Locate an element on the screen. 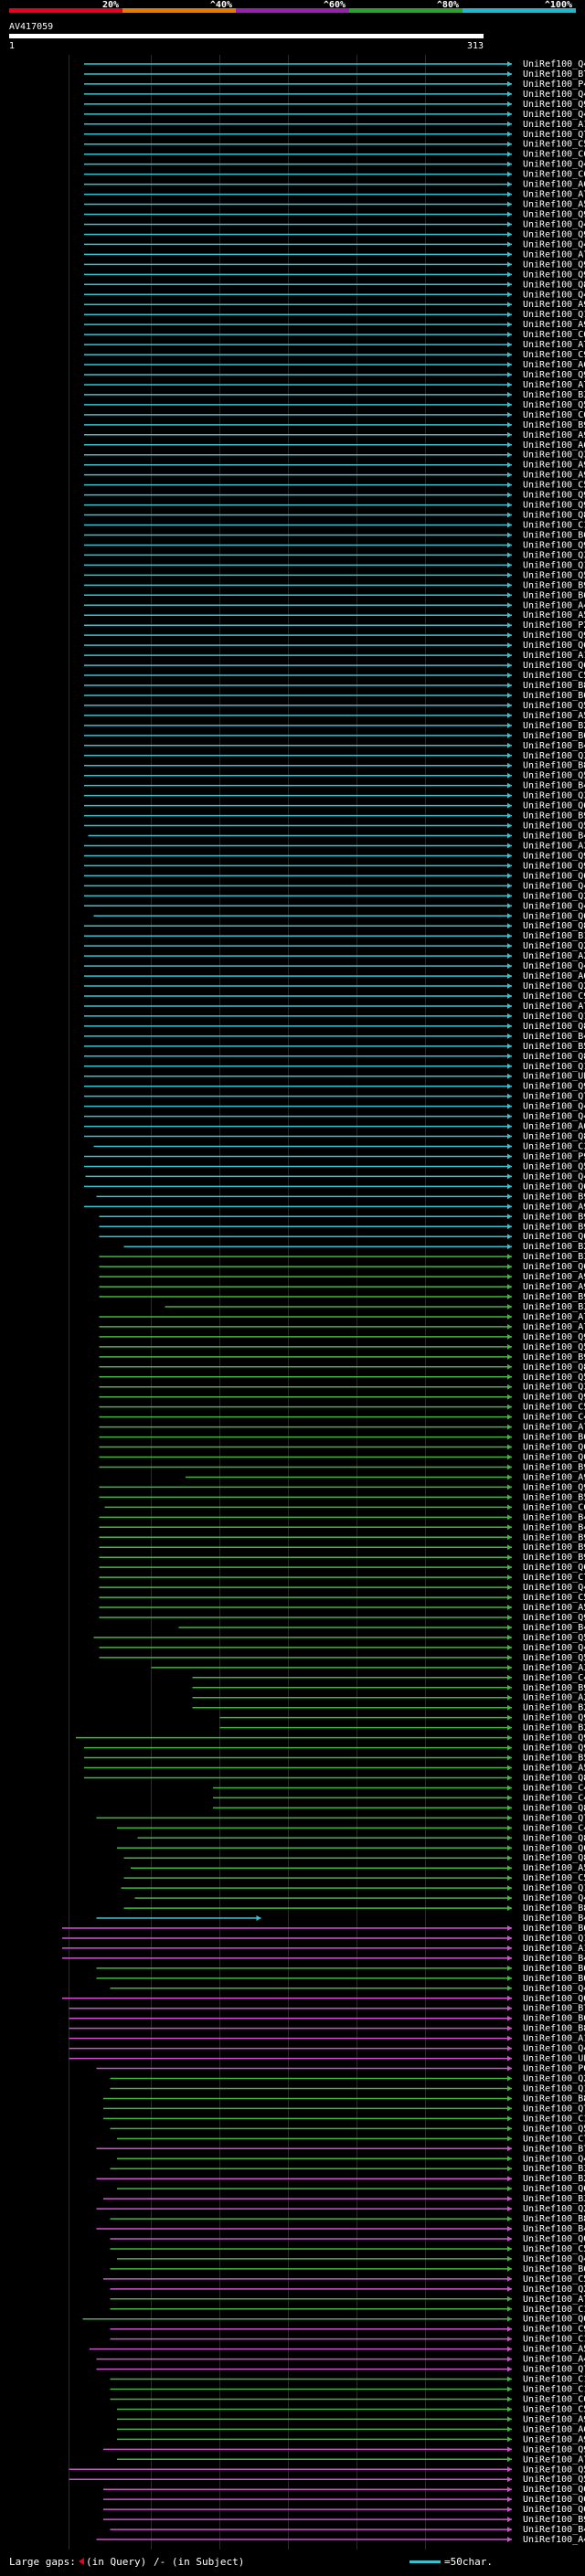 This screenshot has width=585, height=2576. hit-label: UniRef100_Q6SXV0 is located at coordinates (554, 2189).